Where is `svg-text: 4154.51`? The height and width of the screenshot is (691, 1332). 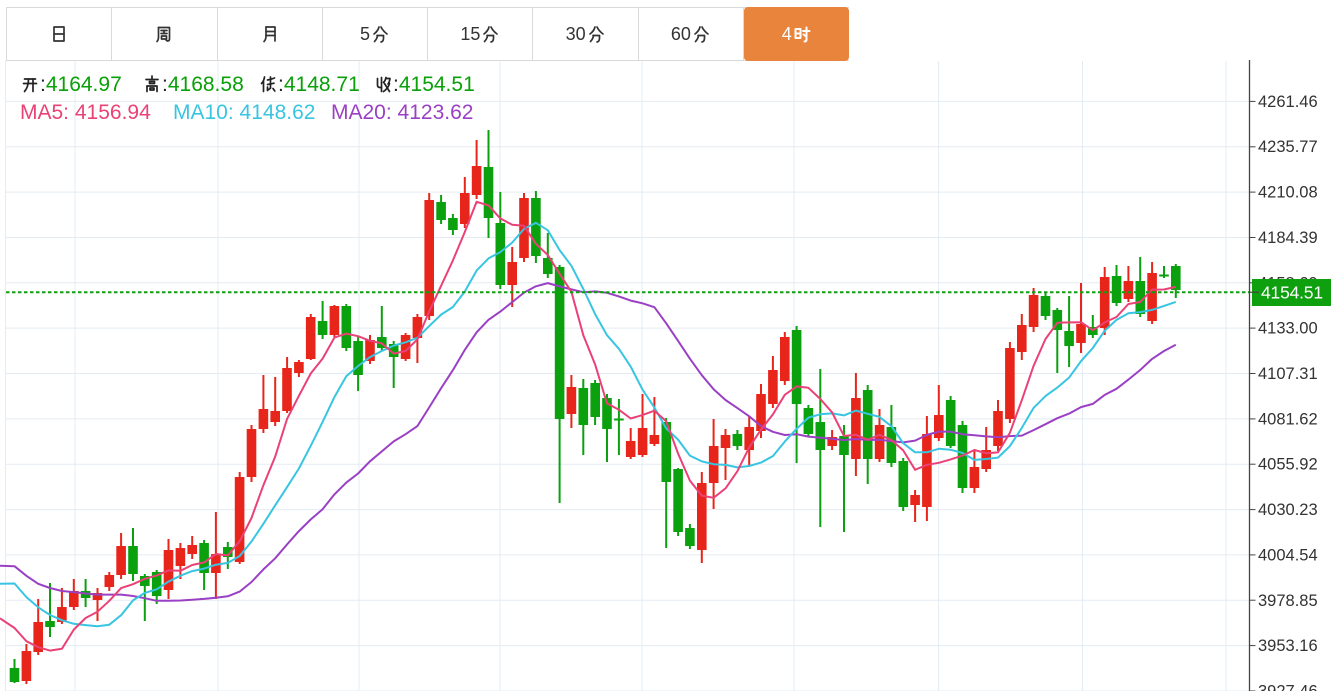 svg-text: 4154.51 is located at coordinates (1292, 293).